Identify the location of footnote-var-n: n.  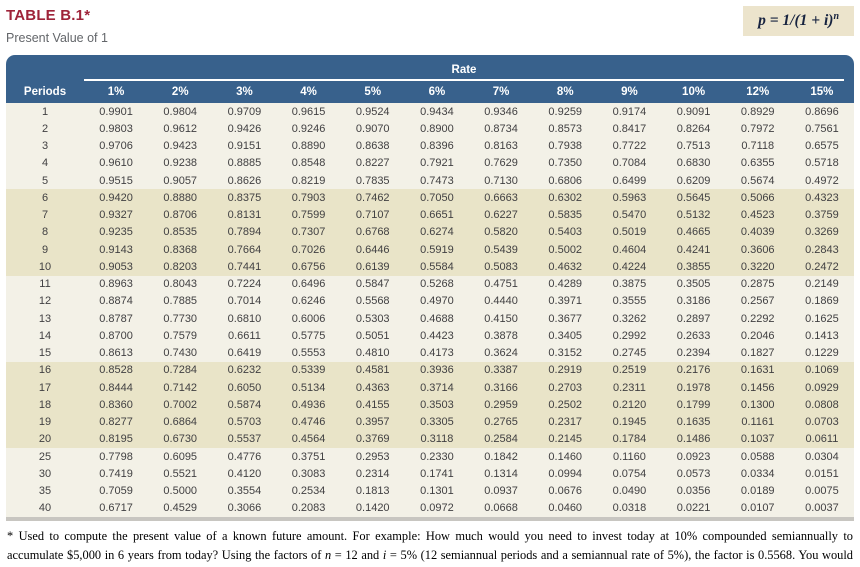
(328, 554).